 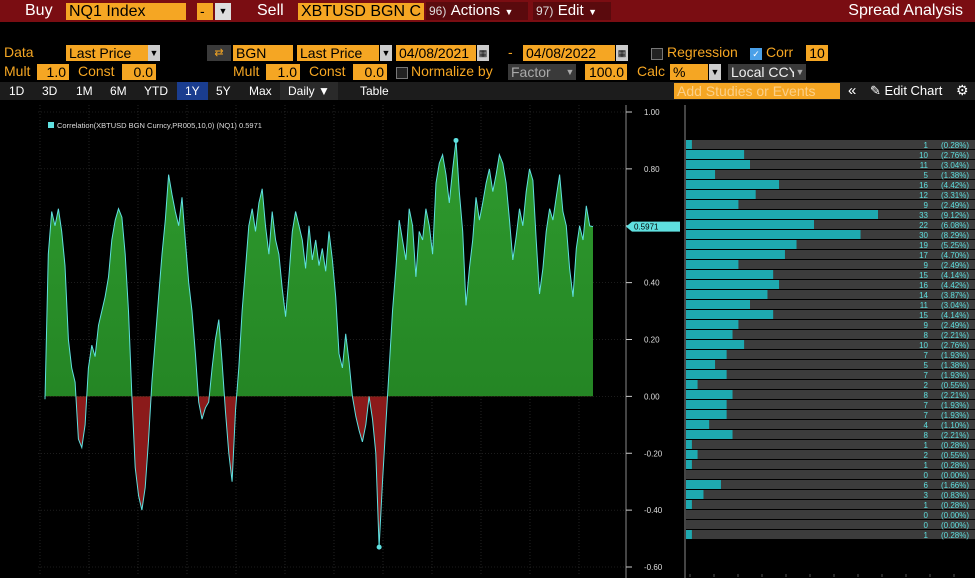 I want to click on source-field-value: Last Price, so click(x=338, y=53).